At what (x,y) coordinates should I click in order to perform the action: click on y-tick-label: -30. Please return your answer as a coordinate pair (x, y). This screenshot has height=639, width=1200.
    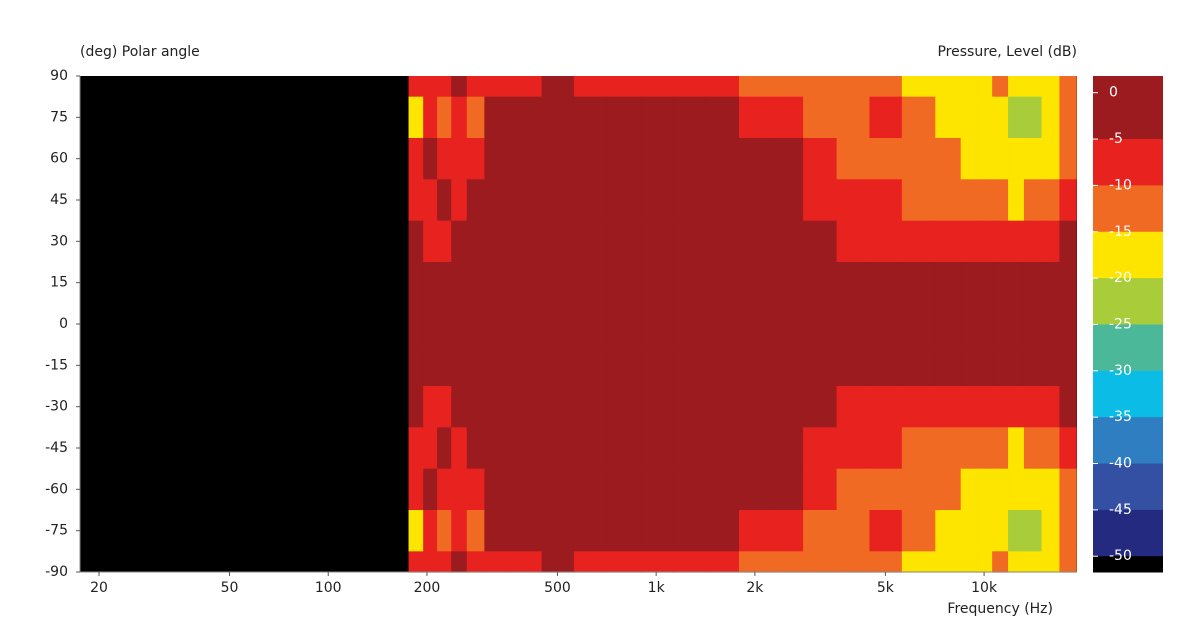
    Looking at the image, I should click on (56, 407).